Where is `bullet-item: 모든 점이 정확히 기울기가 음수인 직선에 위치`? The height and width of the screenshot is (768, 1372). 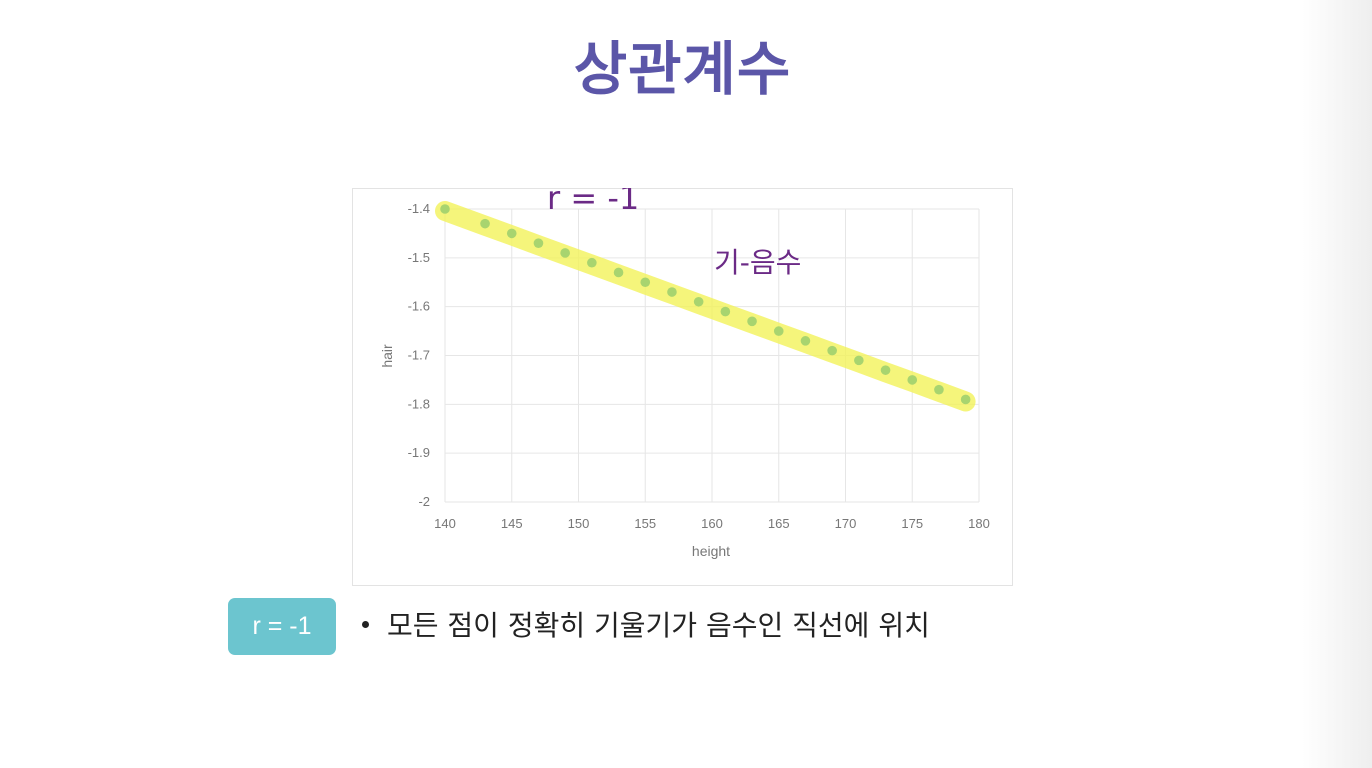 bullet-item: 모든 점이 정확히 기울기가 음수인 직선에 위치 is located at coordinates (646, 624).